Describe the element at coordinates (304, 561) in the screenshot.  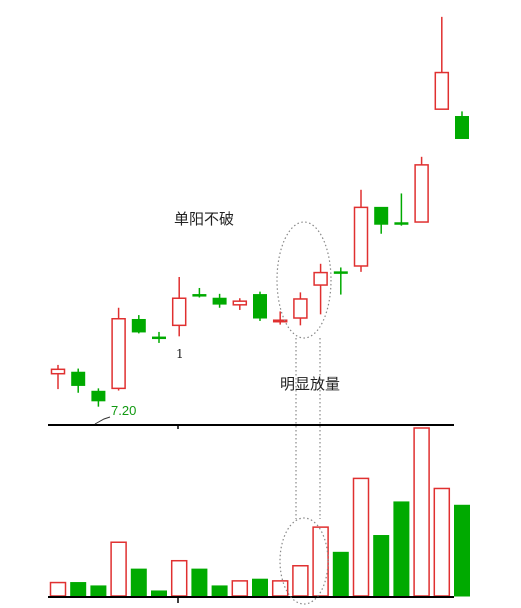
I see `annotation-ellipse-volume` at that location.